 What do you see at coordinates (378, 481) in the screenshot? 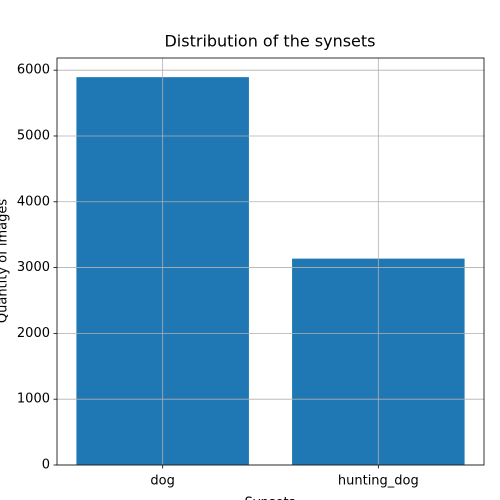
I see `x-tick-label: hunting_dog` at bounding box center [378, 481].